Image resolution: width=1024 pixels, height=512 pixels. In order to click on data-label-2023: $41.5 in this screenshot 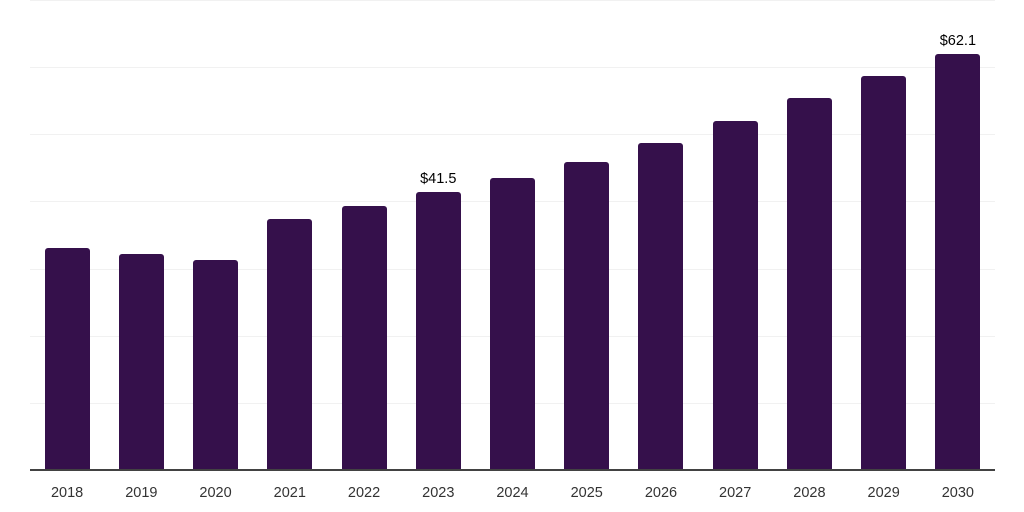, I will do `click(438, 178)`.